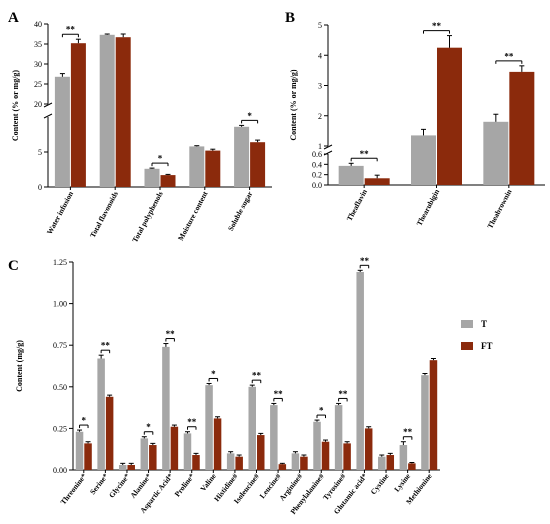 This screenshot has height=524, width=550. What do you see at coordinates (147, 217) in the screenshot?
I see `x-tick-label: Total polyphenols` at bounding box center [147, 217].